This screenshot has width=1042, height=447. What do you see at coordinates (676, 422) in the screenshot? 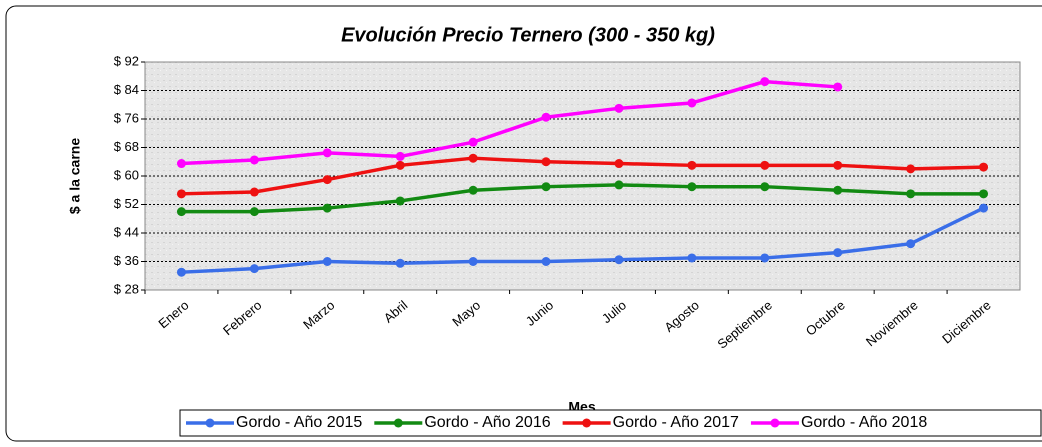
I see `legend-label: Gordo - Año 2017` at bounding box center [676, 422].